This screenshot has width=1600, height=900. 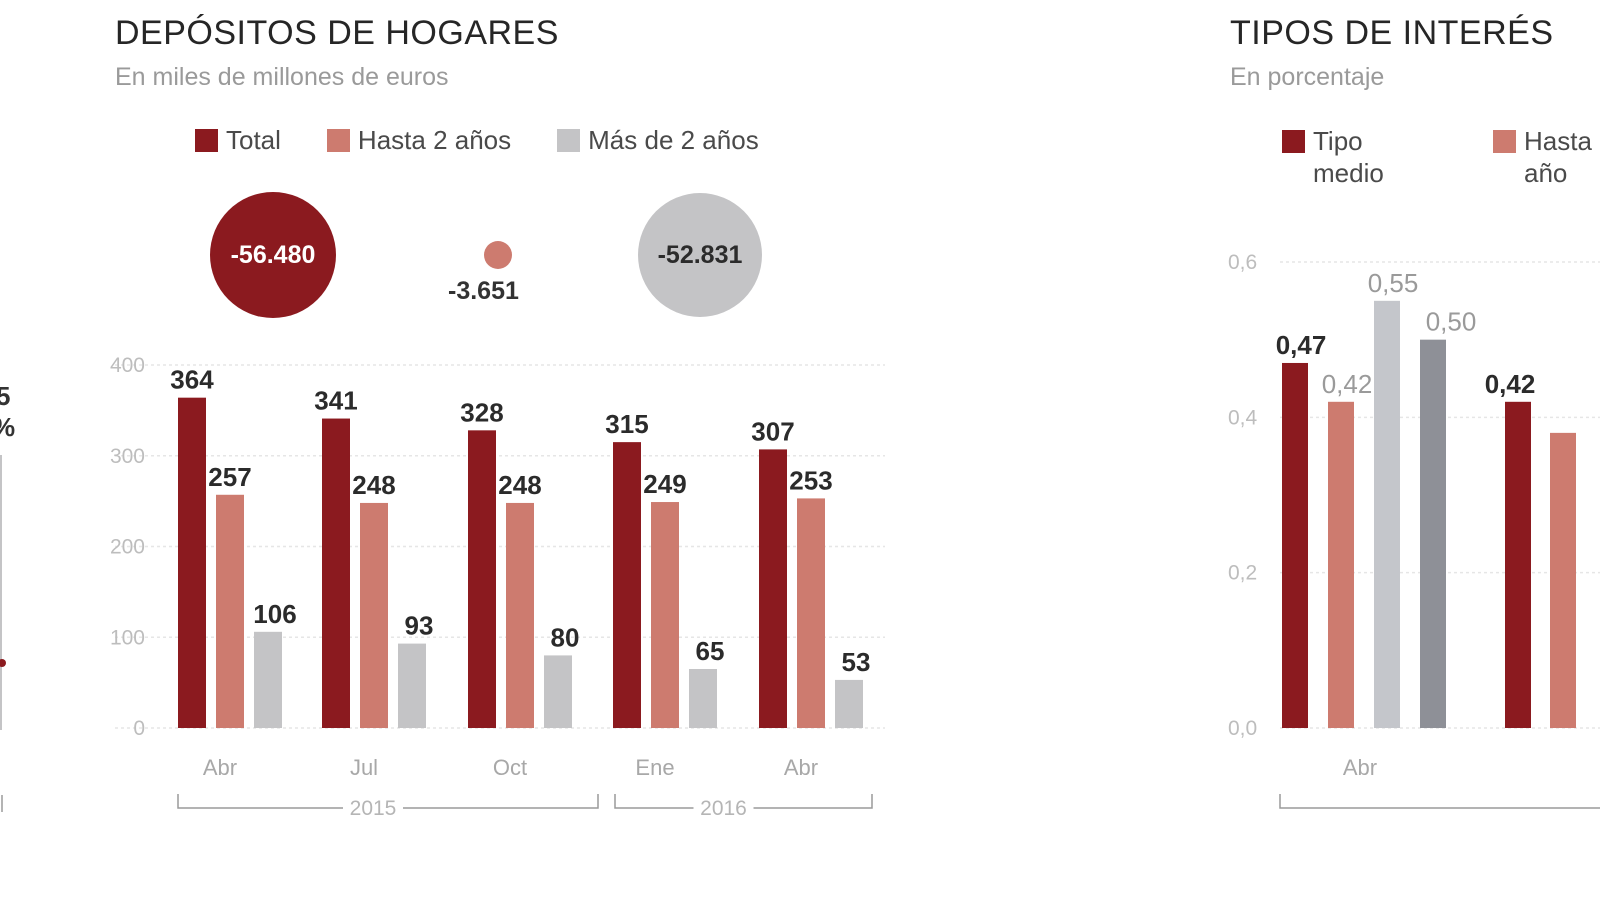 What do you see at coordinates (498, 255) in the screenshot?
I see `change-bubble-hasta` at bounding box center [498, 255].